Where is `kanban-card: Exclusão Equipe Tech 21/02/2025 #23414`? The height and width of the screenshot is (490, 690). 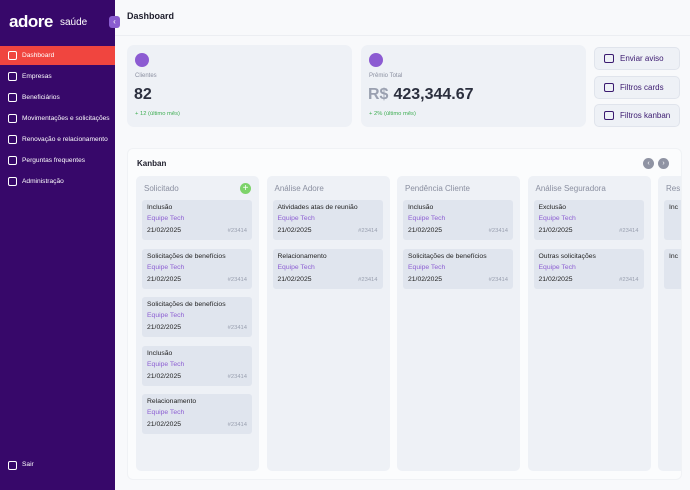 kanban-card: Exclusão Equipe Tech 21/02/2025 #23414 is located at coordinates (588, 220).